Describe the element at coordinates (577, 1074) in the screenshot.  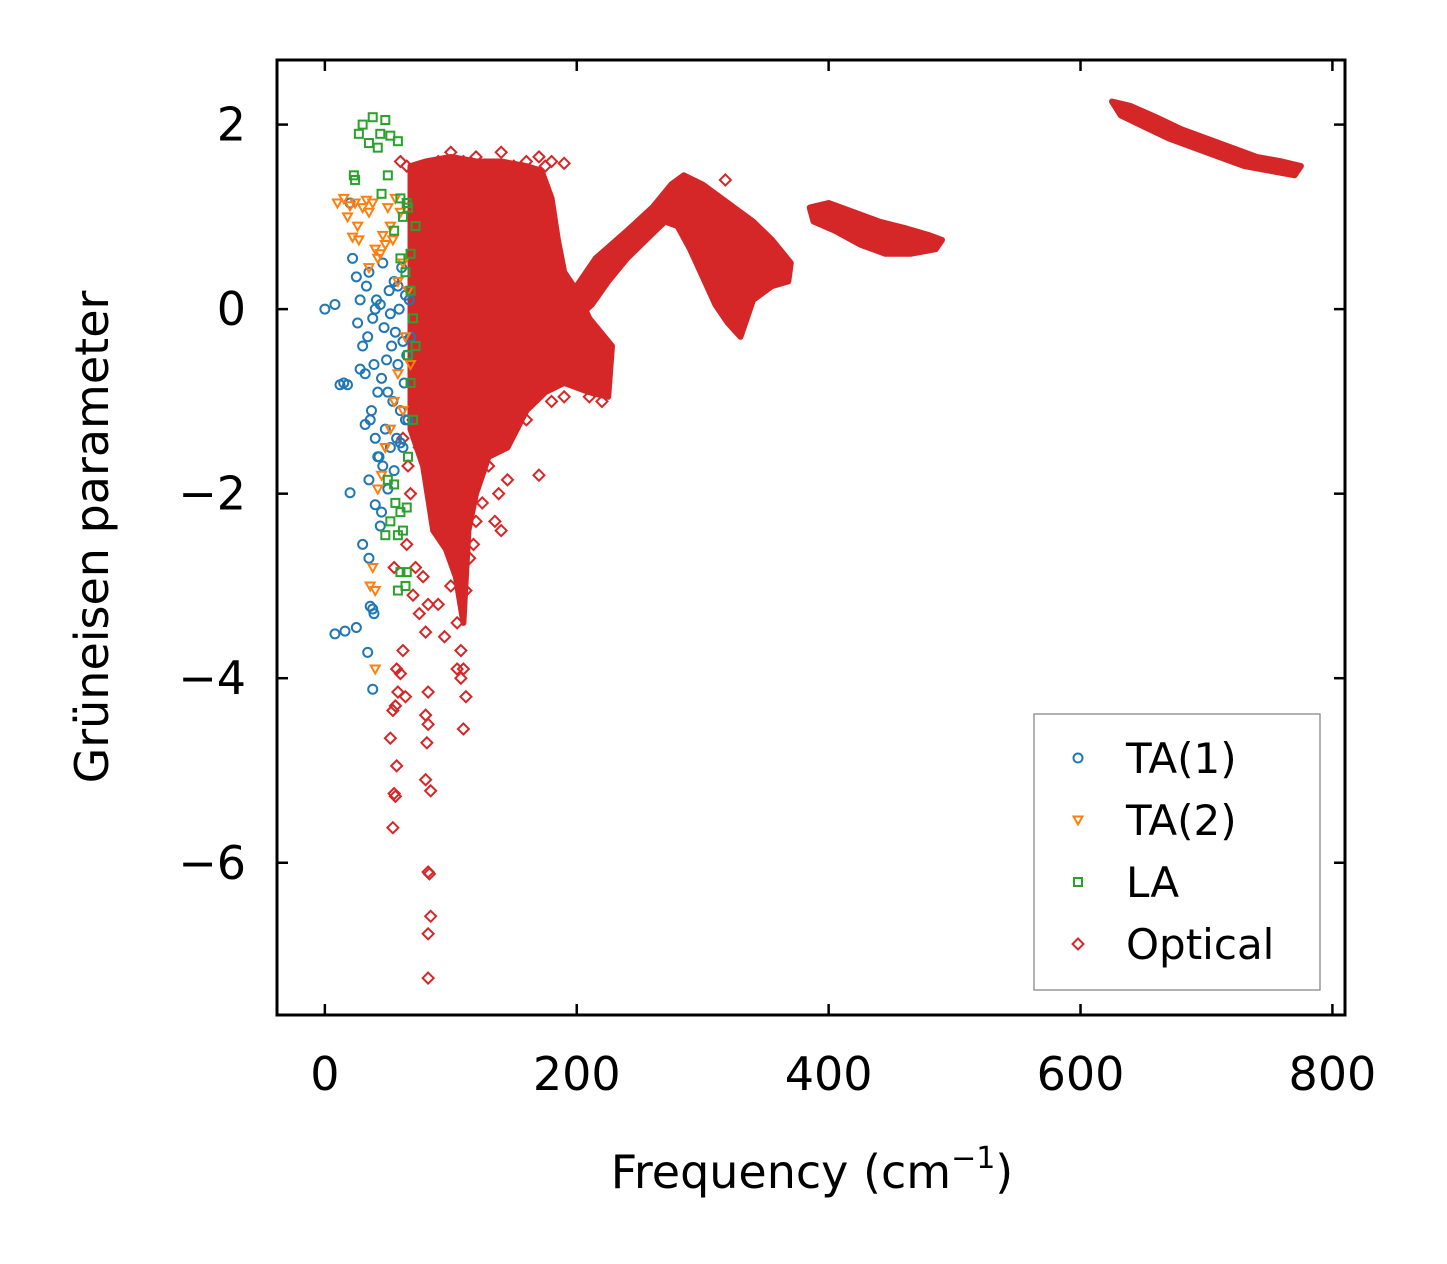
I see `x-tick-label: 200` at that location.